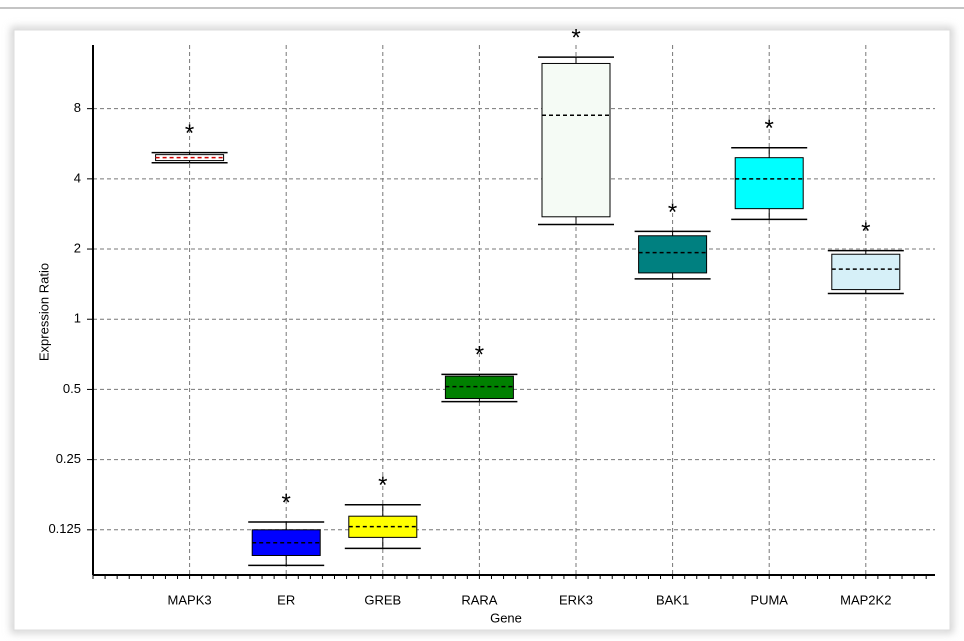  What do you see at coordinates (77, 177) in the screenshot?
I see `y-tick-label: 4` at bounding box center [77, 177].